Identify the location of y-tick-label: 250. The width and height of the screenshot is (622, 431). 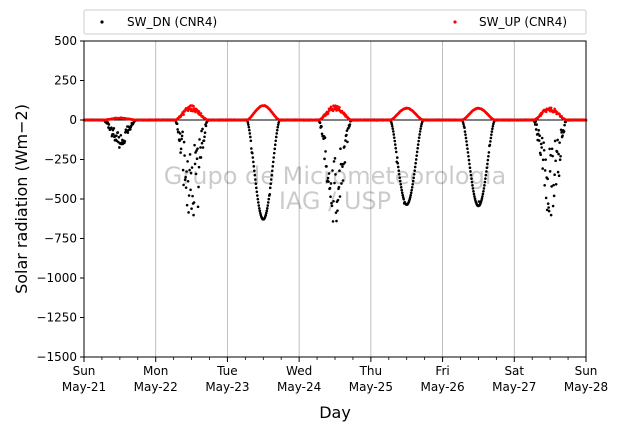
(65, 81).